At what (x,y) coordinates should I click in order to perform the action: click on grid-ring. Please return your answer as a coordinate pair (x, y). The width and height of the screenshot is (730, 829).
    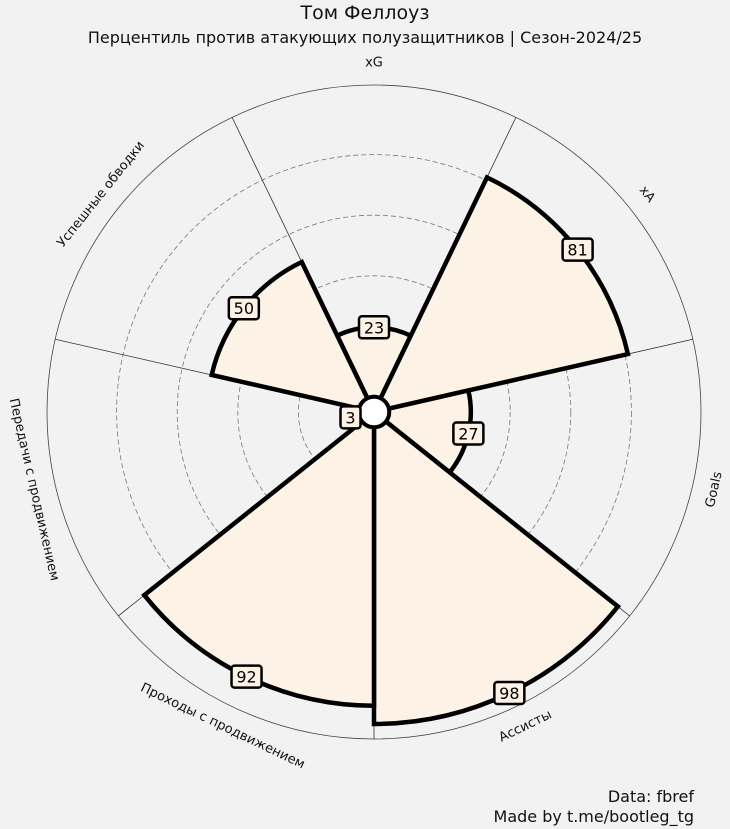
    Looking at the image, I should click on (374, 412).